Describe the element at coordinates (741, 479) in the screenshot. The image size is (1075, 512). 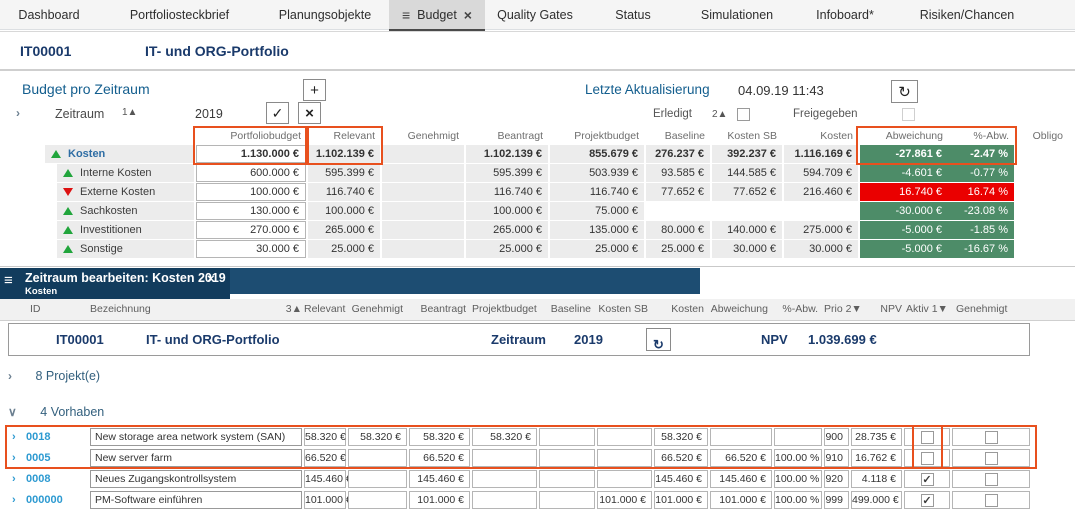
I see `cell-abweichung: 145.460 €` at that location.